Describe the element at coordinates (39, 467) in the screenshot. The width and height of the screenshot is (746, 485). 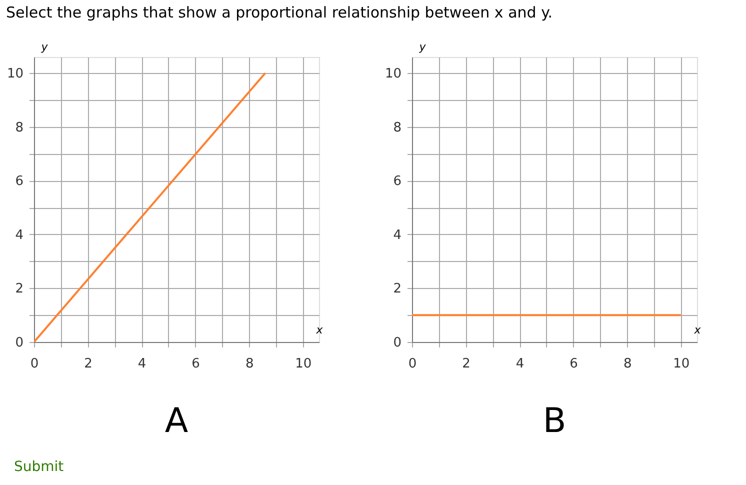
I see `text: Submit` at that location.